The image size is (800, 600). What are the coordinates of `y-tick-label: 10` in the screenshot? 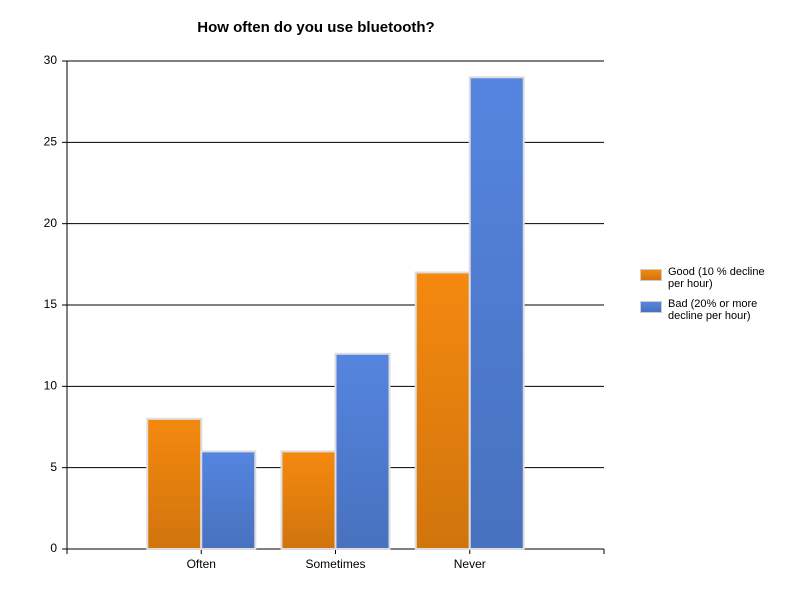 It's located at (51, 386).